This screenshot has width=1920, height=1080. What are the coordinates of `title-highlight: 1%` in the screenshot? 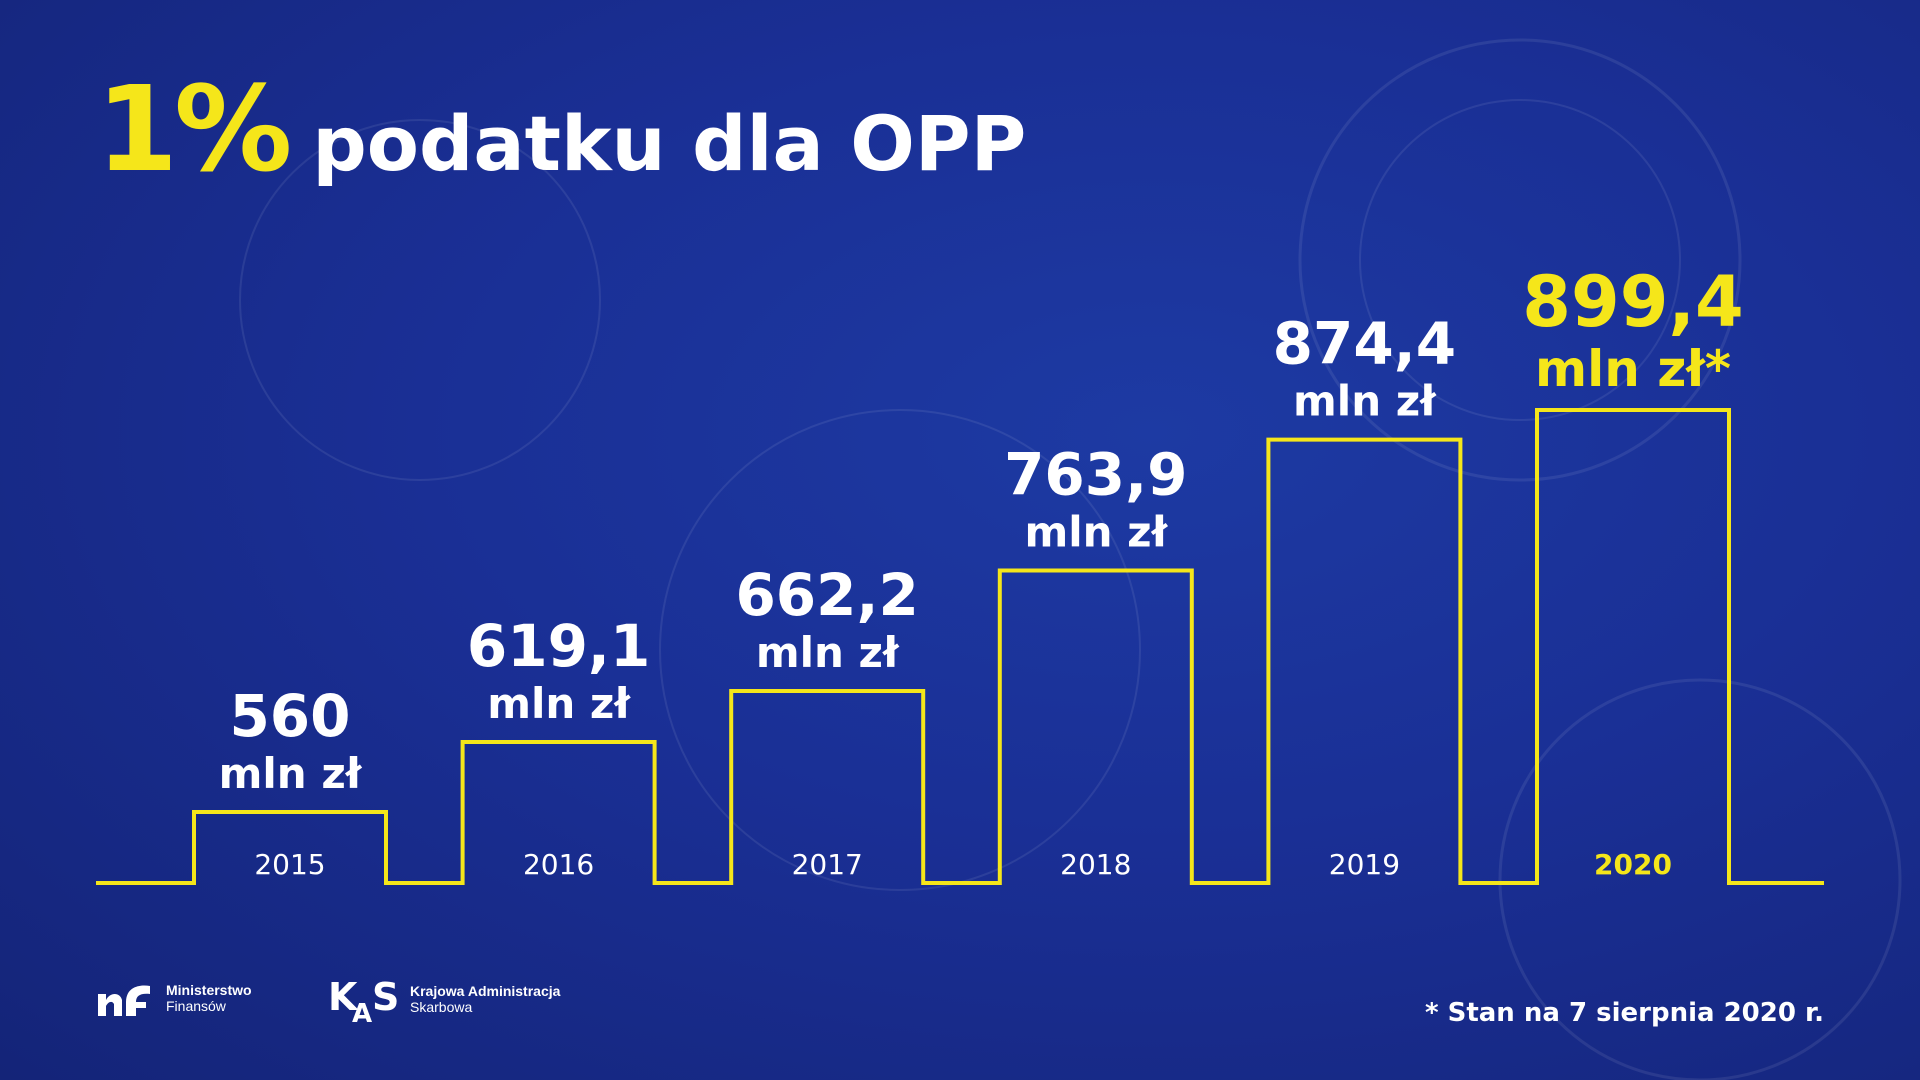 It's located at (194, 129).